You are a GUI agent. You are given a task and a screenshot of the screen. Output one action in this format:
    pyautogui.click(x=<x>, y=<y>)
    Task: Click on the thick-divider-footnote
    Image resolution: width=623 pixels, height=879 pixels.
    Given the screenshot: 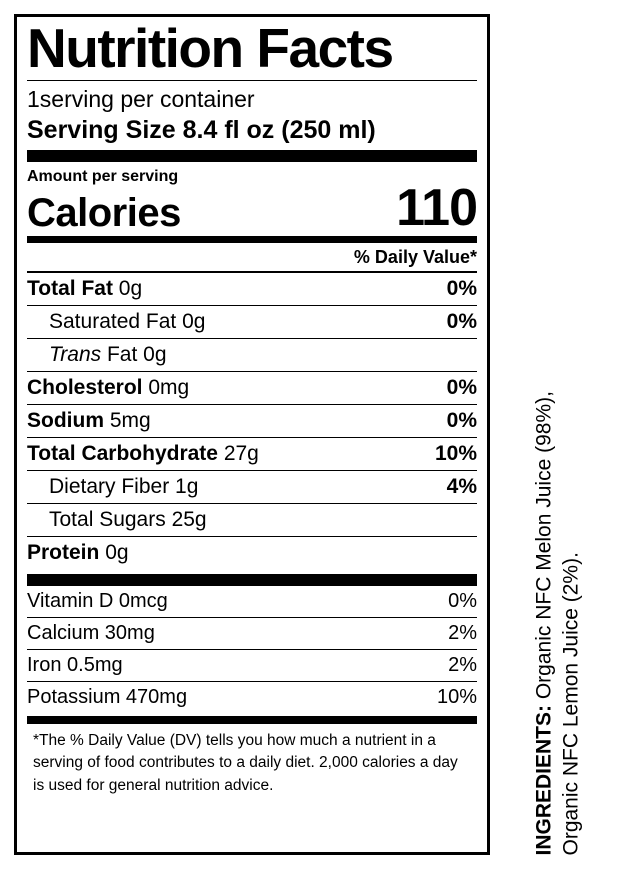 What is the action you would take?
    pyautogui.click(x=252, y=719)
    